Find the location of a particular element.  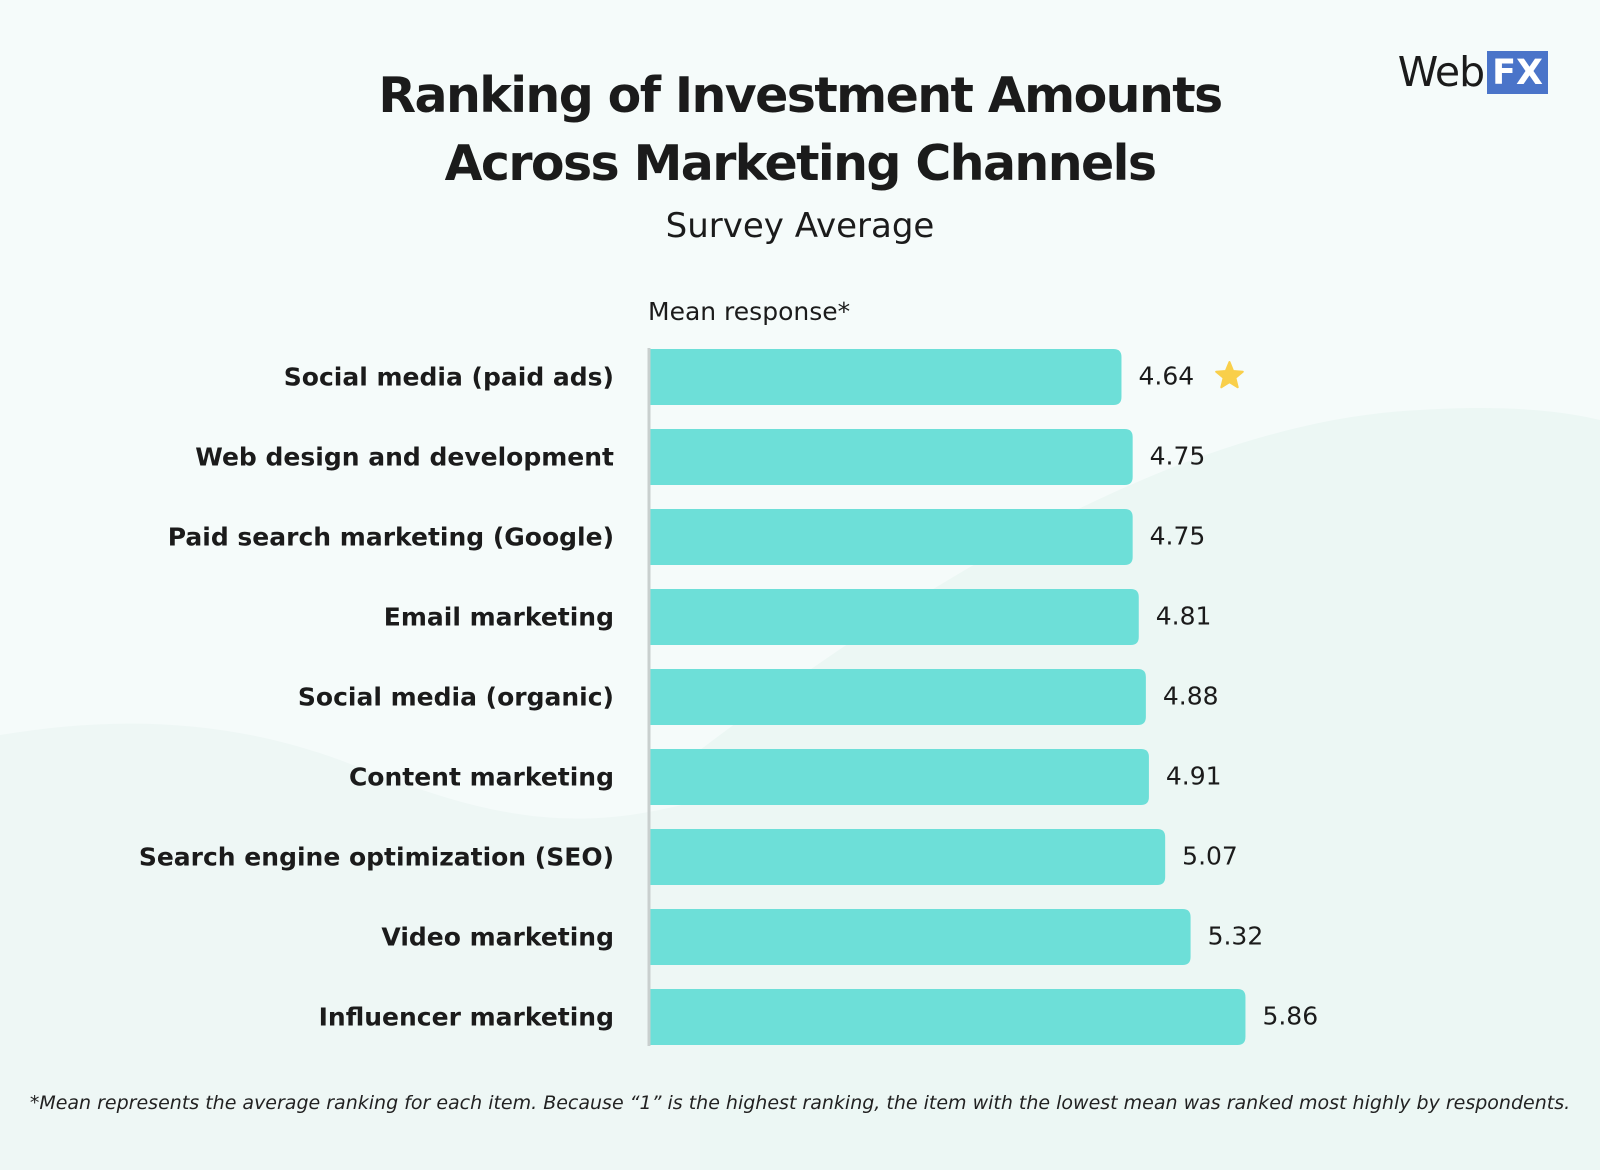

bar-group: Influencer marketing 5.86 is located at coordinates (818, 1017).